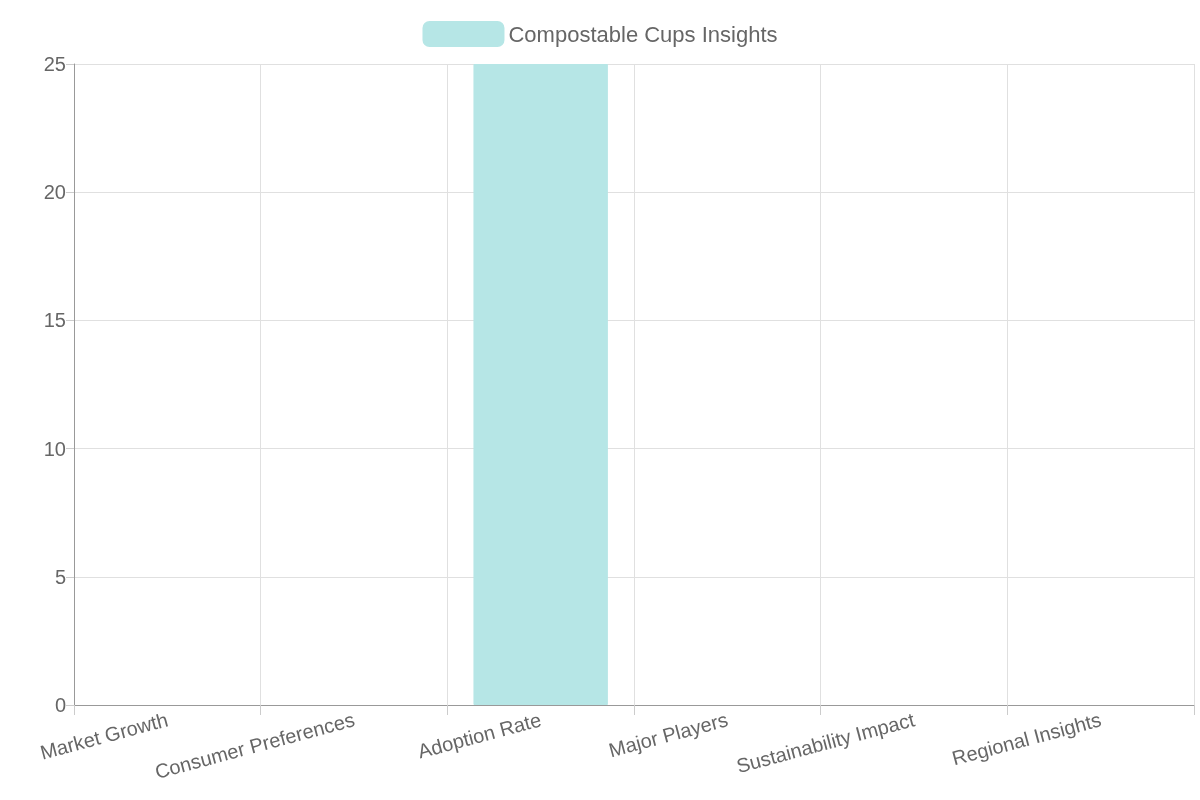 The height and width of the screenshot is (800, 1200). What do you see at coordinates (60, 705) in the screenshot?
I see `y-tick-label: 0` at bounding box center [60, 705].